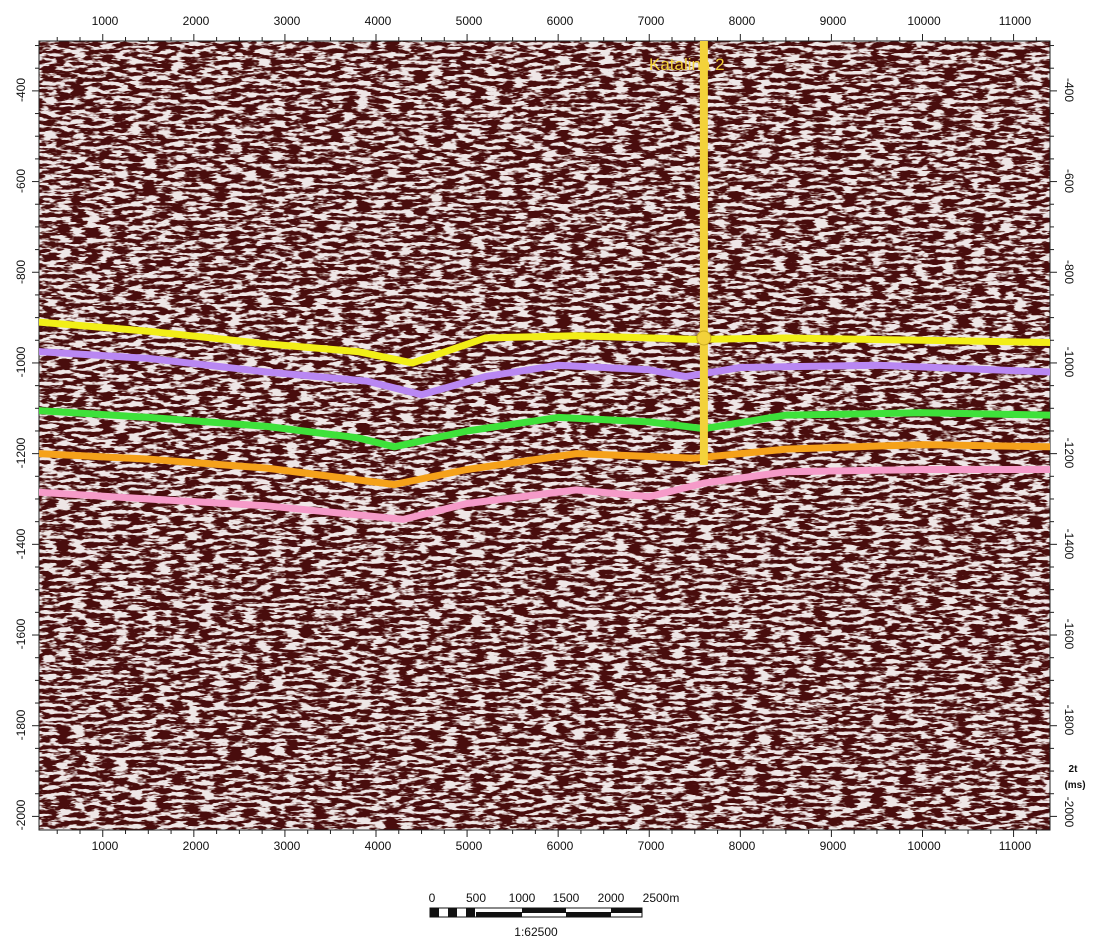  Describe the element at coordinates (476, 898) in the screenshot. I see `scale-label: 500` at that location.